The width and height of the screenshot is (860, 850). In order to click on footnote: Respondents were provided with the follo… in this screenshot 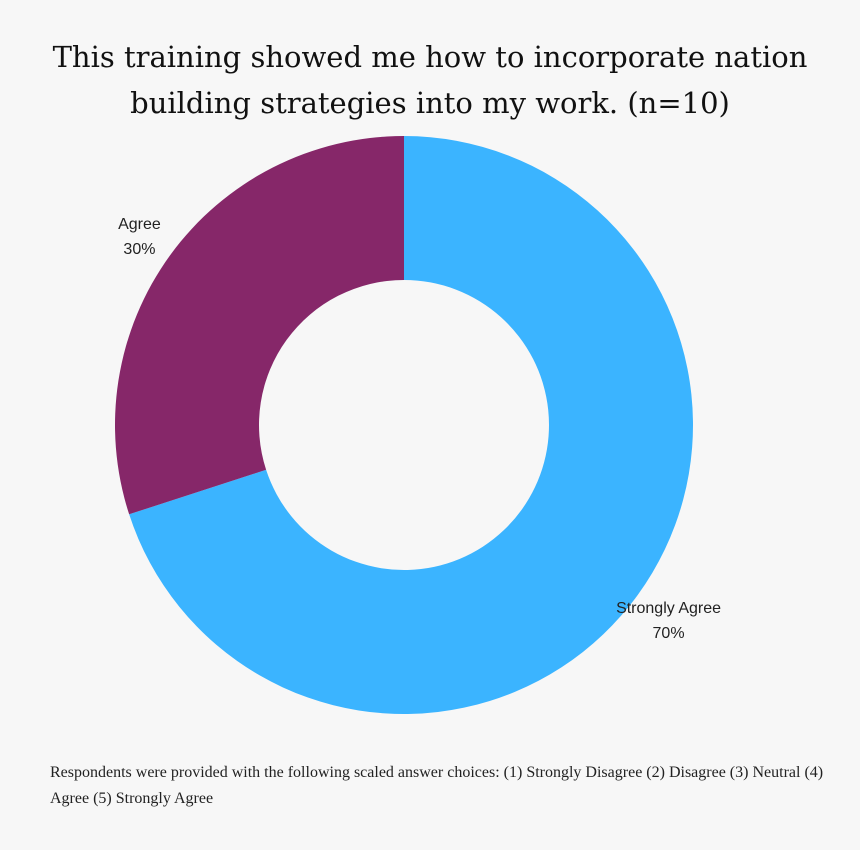, I will do `click(437, 785)`.